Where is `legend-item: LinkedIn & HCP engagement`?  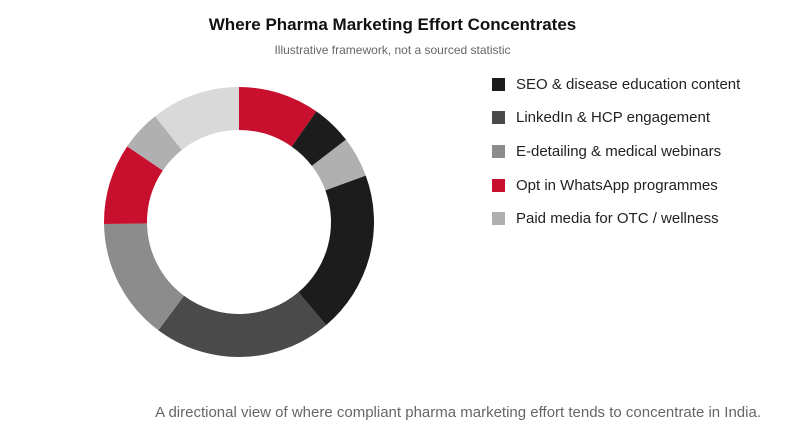
legend-item: LinkedIn & HCP engagement is located at coordinates (616, 118).